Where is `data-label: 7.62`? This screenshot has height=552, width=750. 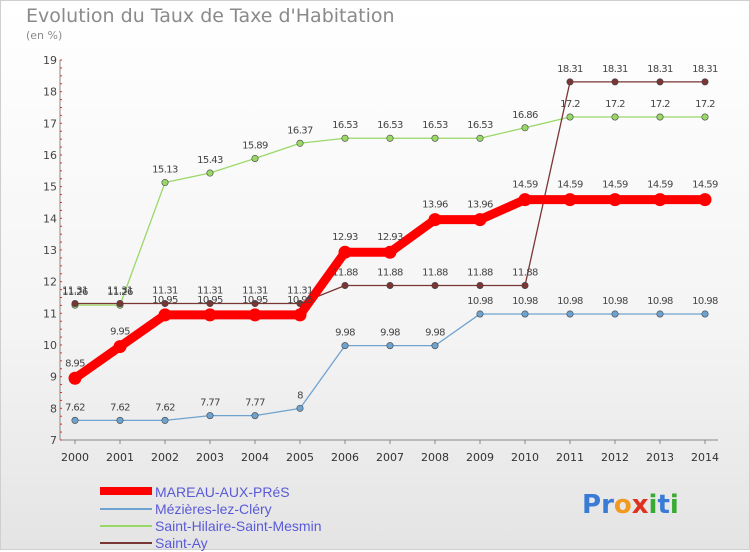
data-label: 7.62 is located at coordinates (120, 407).